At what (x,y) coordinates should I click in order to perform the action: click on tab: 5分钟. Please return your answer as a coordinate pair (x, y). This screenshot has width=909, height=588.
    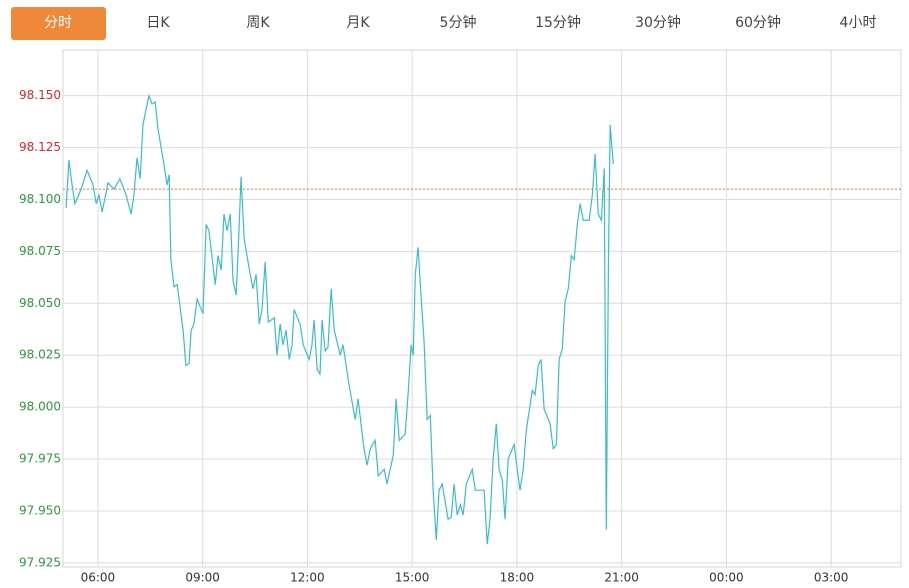
    Looking at the image, I should click on (458, 22).